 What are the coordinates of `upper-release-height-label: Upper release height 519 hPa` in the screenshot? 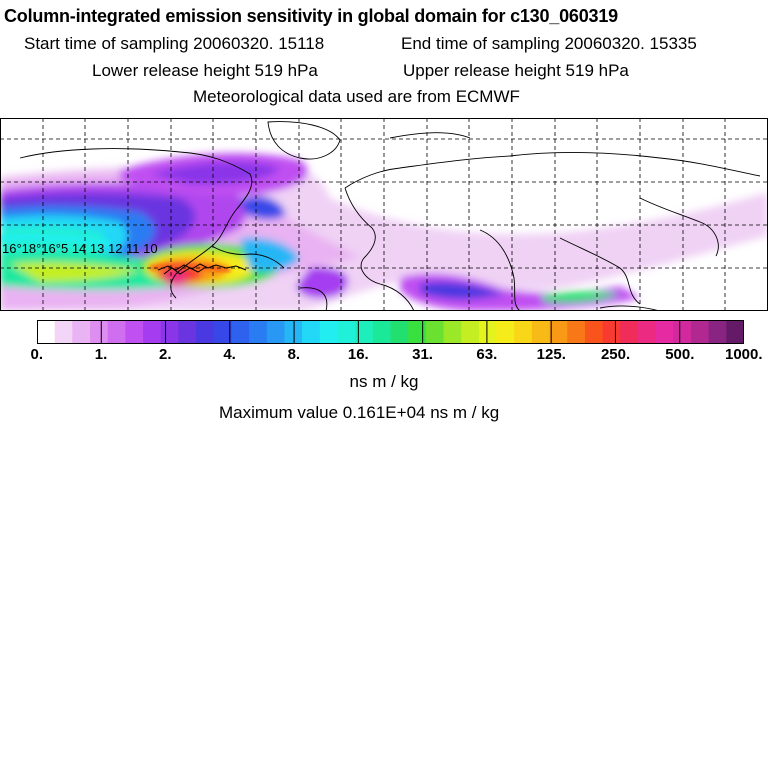 It's located at (516, 70).